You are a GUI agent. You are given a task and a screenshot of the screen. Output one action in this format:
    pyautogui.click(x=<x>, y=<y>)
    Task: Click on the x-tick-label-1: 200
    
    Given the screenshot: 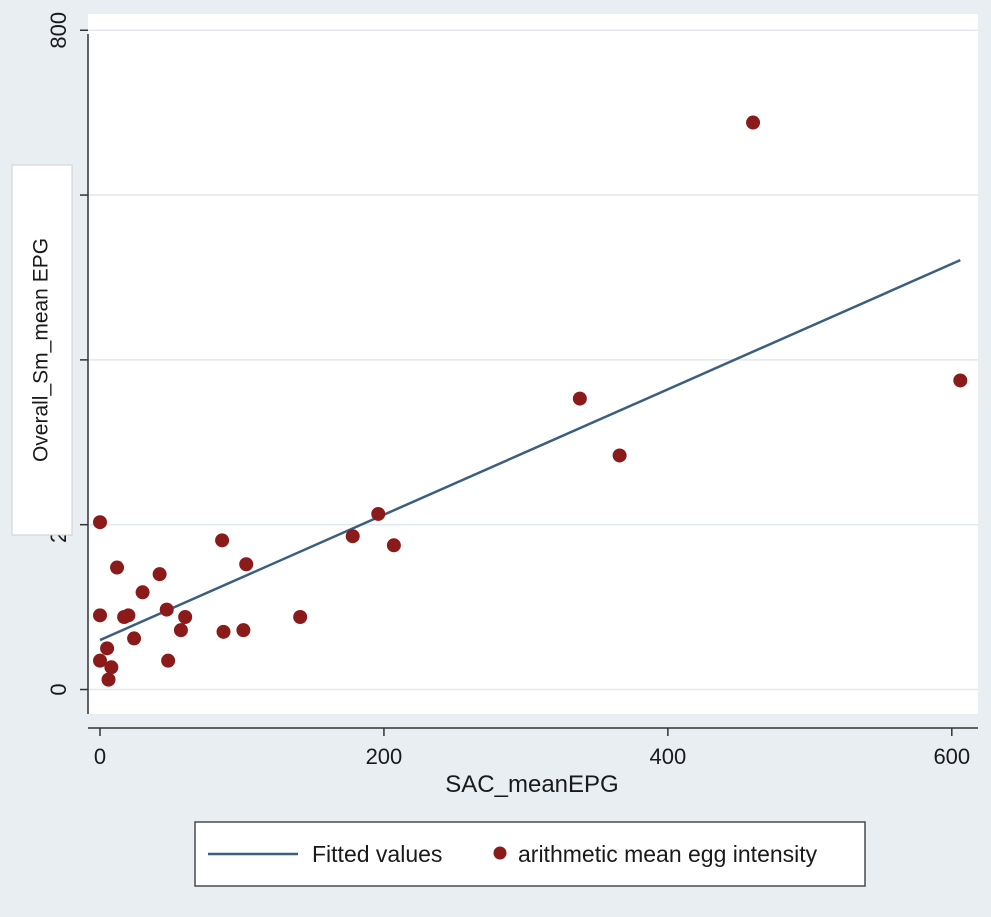 What is the action you would take?
    pyautogui.click(x=384, y=756)
    